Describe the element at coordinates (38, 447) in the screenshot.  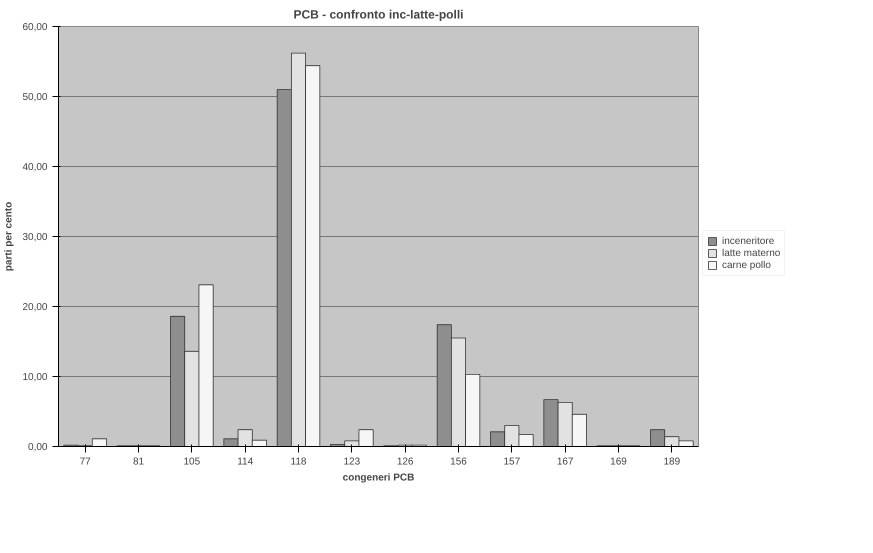
I see `y-tick-label: 0,00` at that location.